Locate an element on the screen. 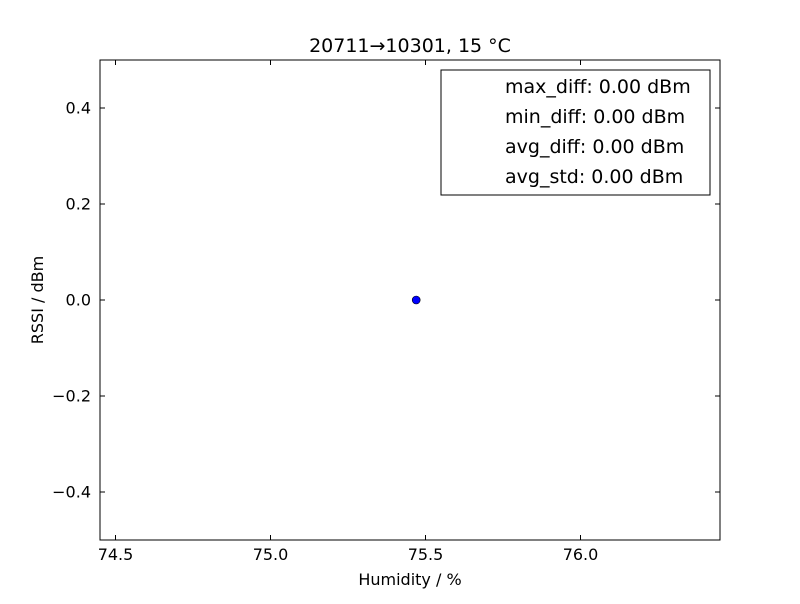 Image resolution: width=800 pixels, height=604 pixels. x-axis-label: Humidity / % is located at coordinates (409, 579).